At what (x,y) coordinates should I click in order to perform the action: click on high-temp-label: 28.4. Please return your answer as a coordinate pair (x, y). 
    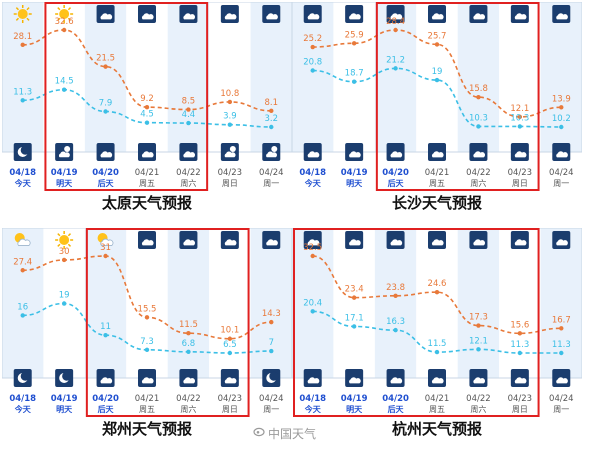
    Looking at the image, I should click on (395, 22).